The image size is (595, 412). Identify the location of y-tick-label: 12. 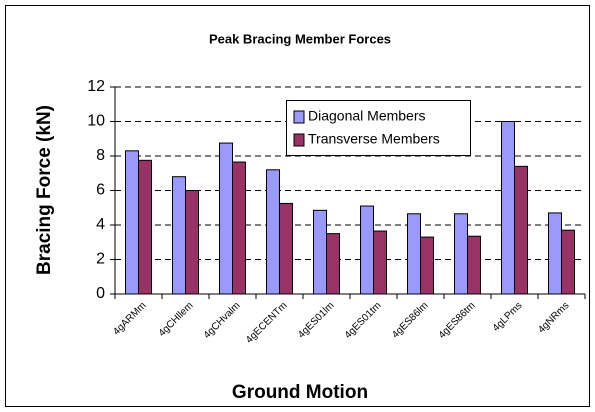
(96, 86).